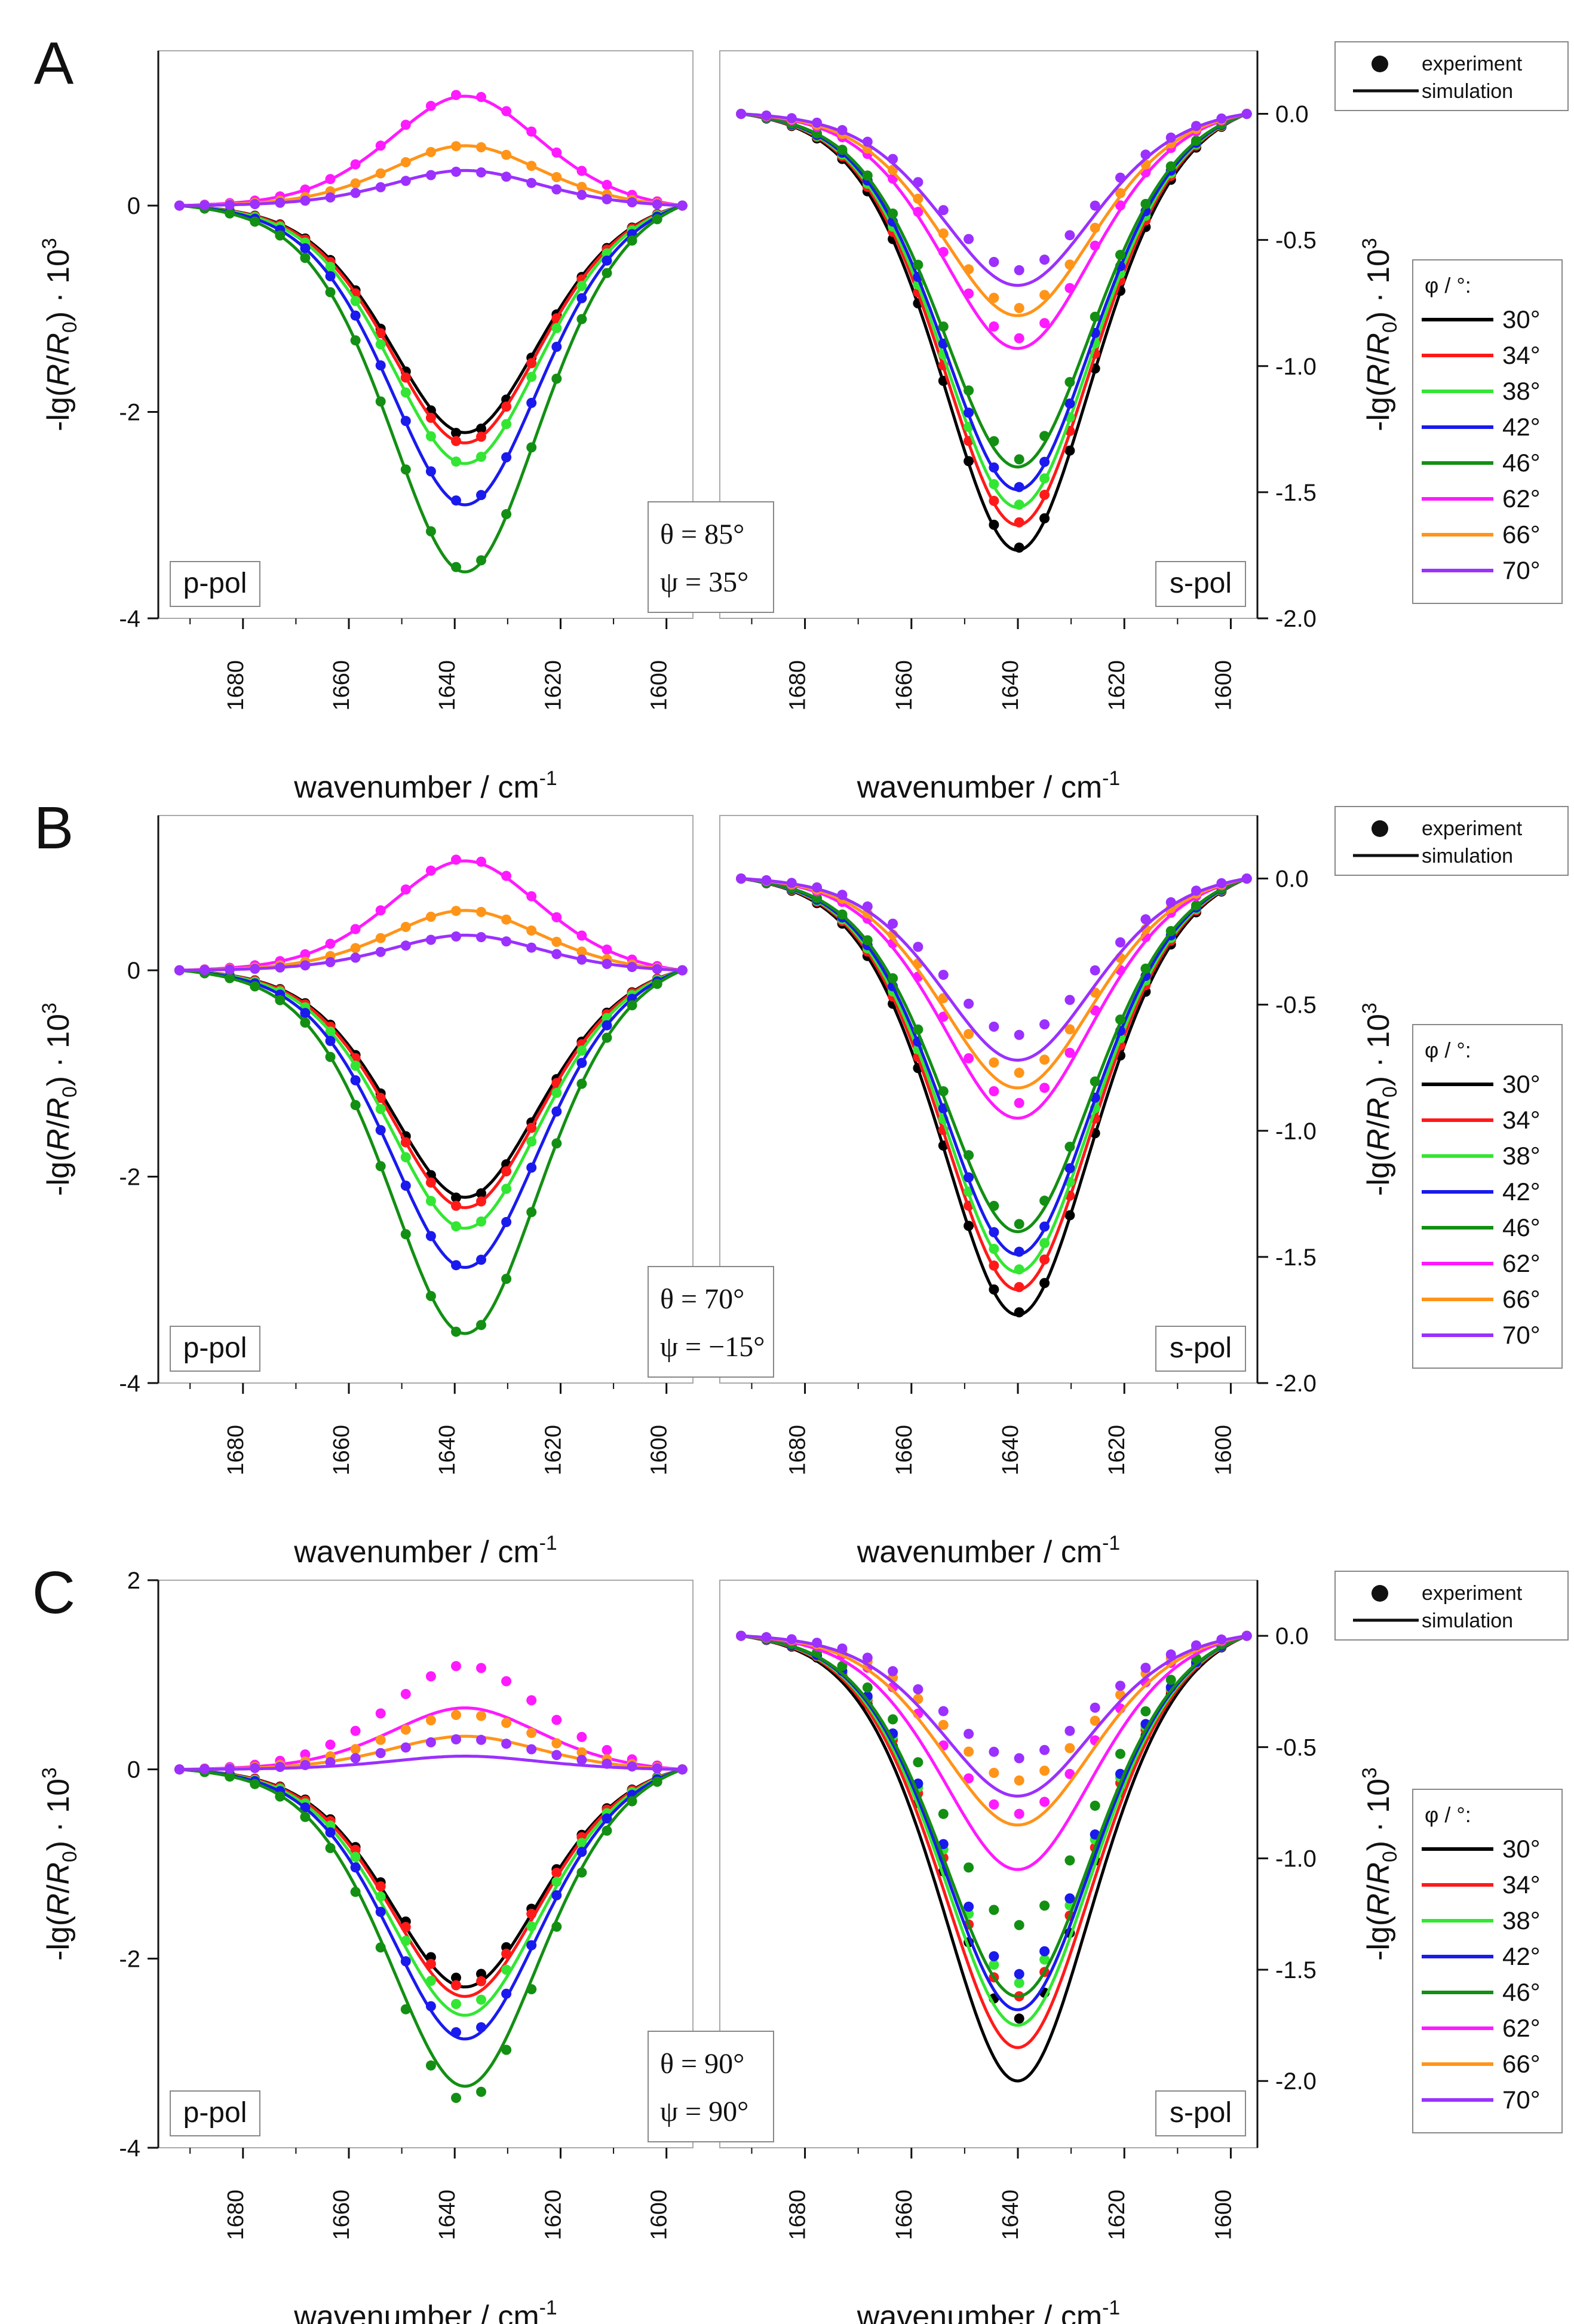 This screenshot has width=1574, height=2324. What do you see at coordinates (1521, 463) in the screenshot?
I see `phi-legend-label: 46°` at bounding box center [1521, 463].